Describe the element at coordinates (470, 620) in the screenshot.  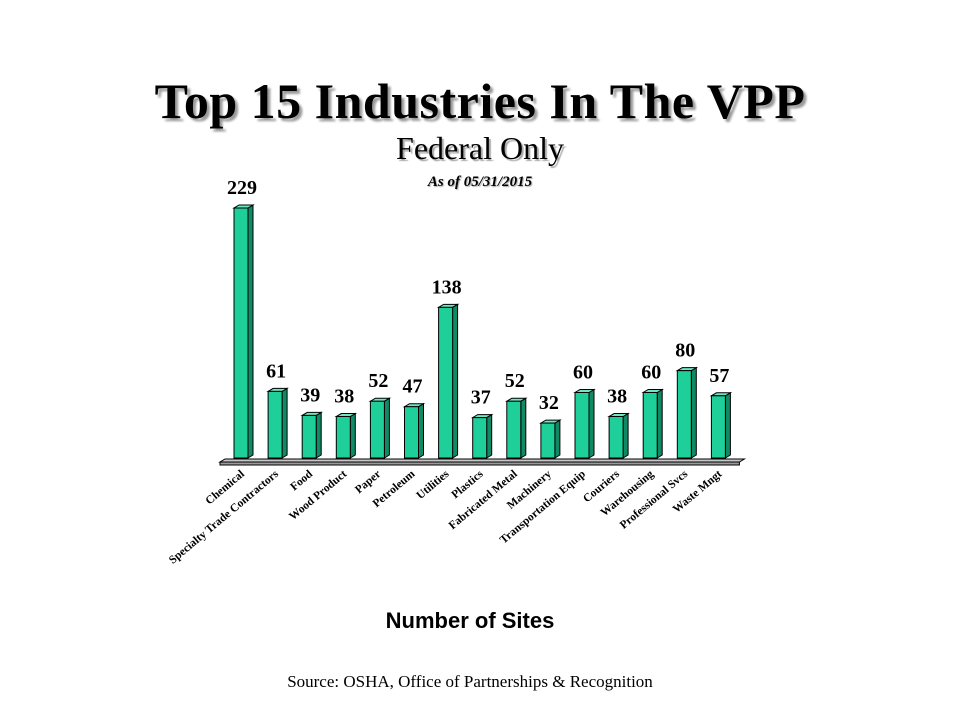
I see `x-axis-title: Number of Sites` at that location.